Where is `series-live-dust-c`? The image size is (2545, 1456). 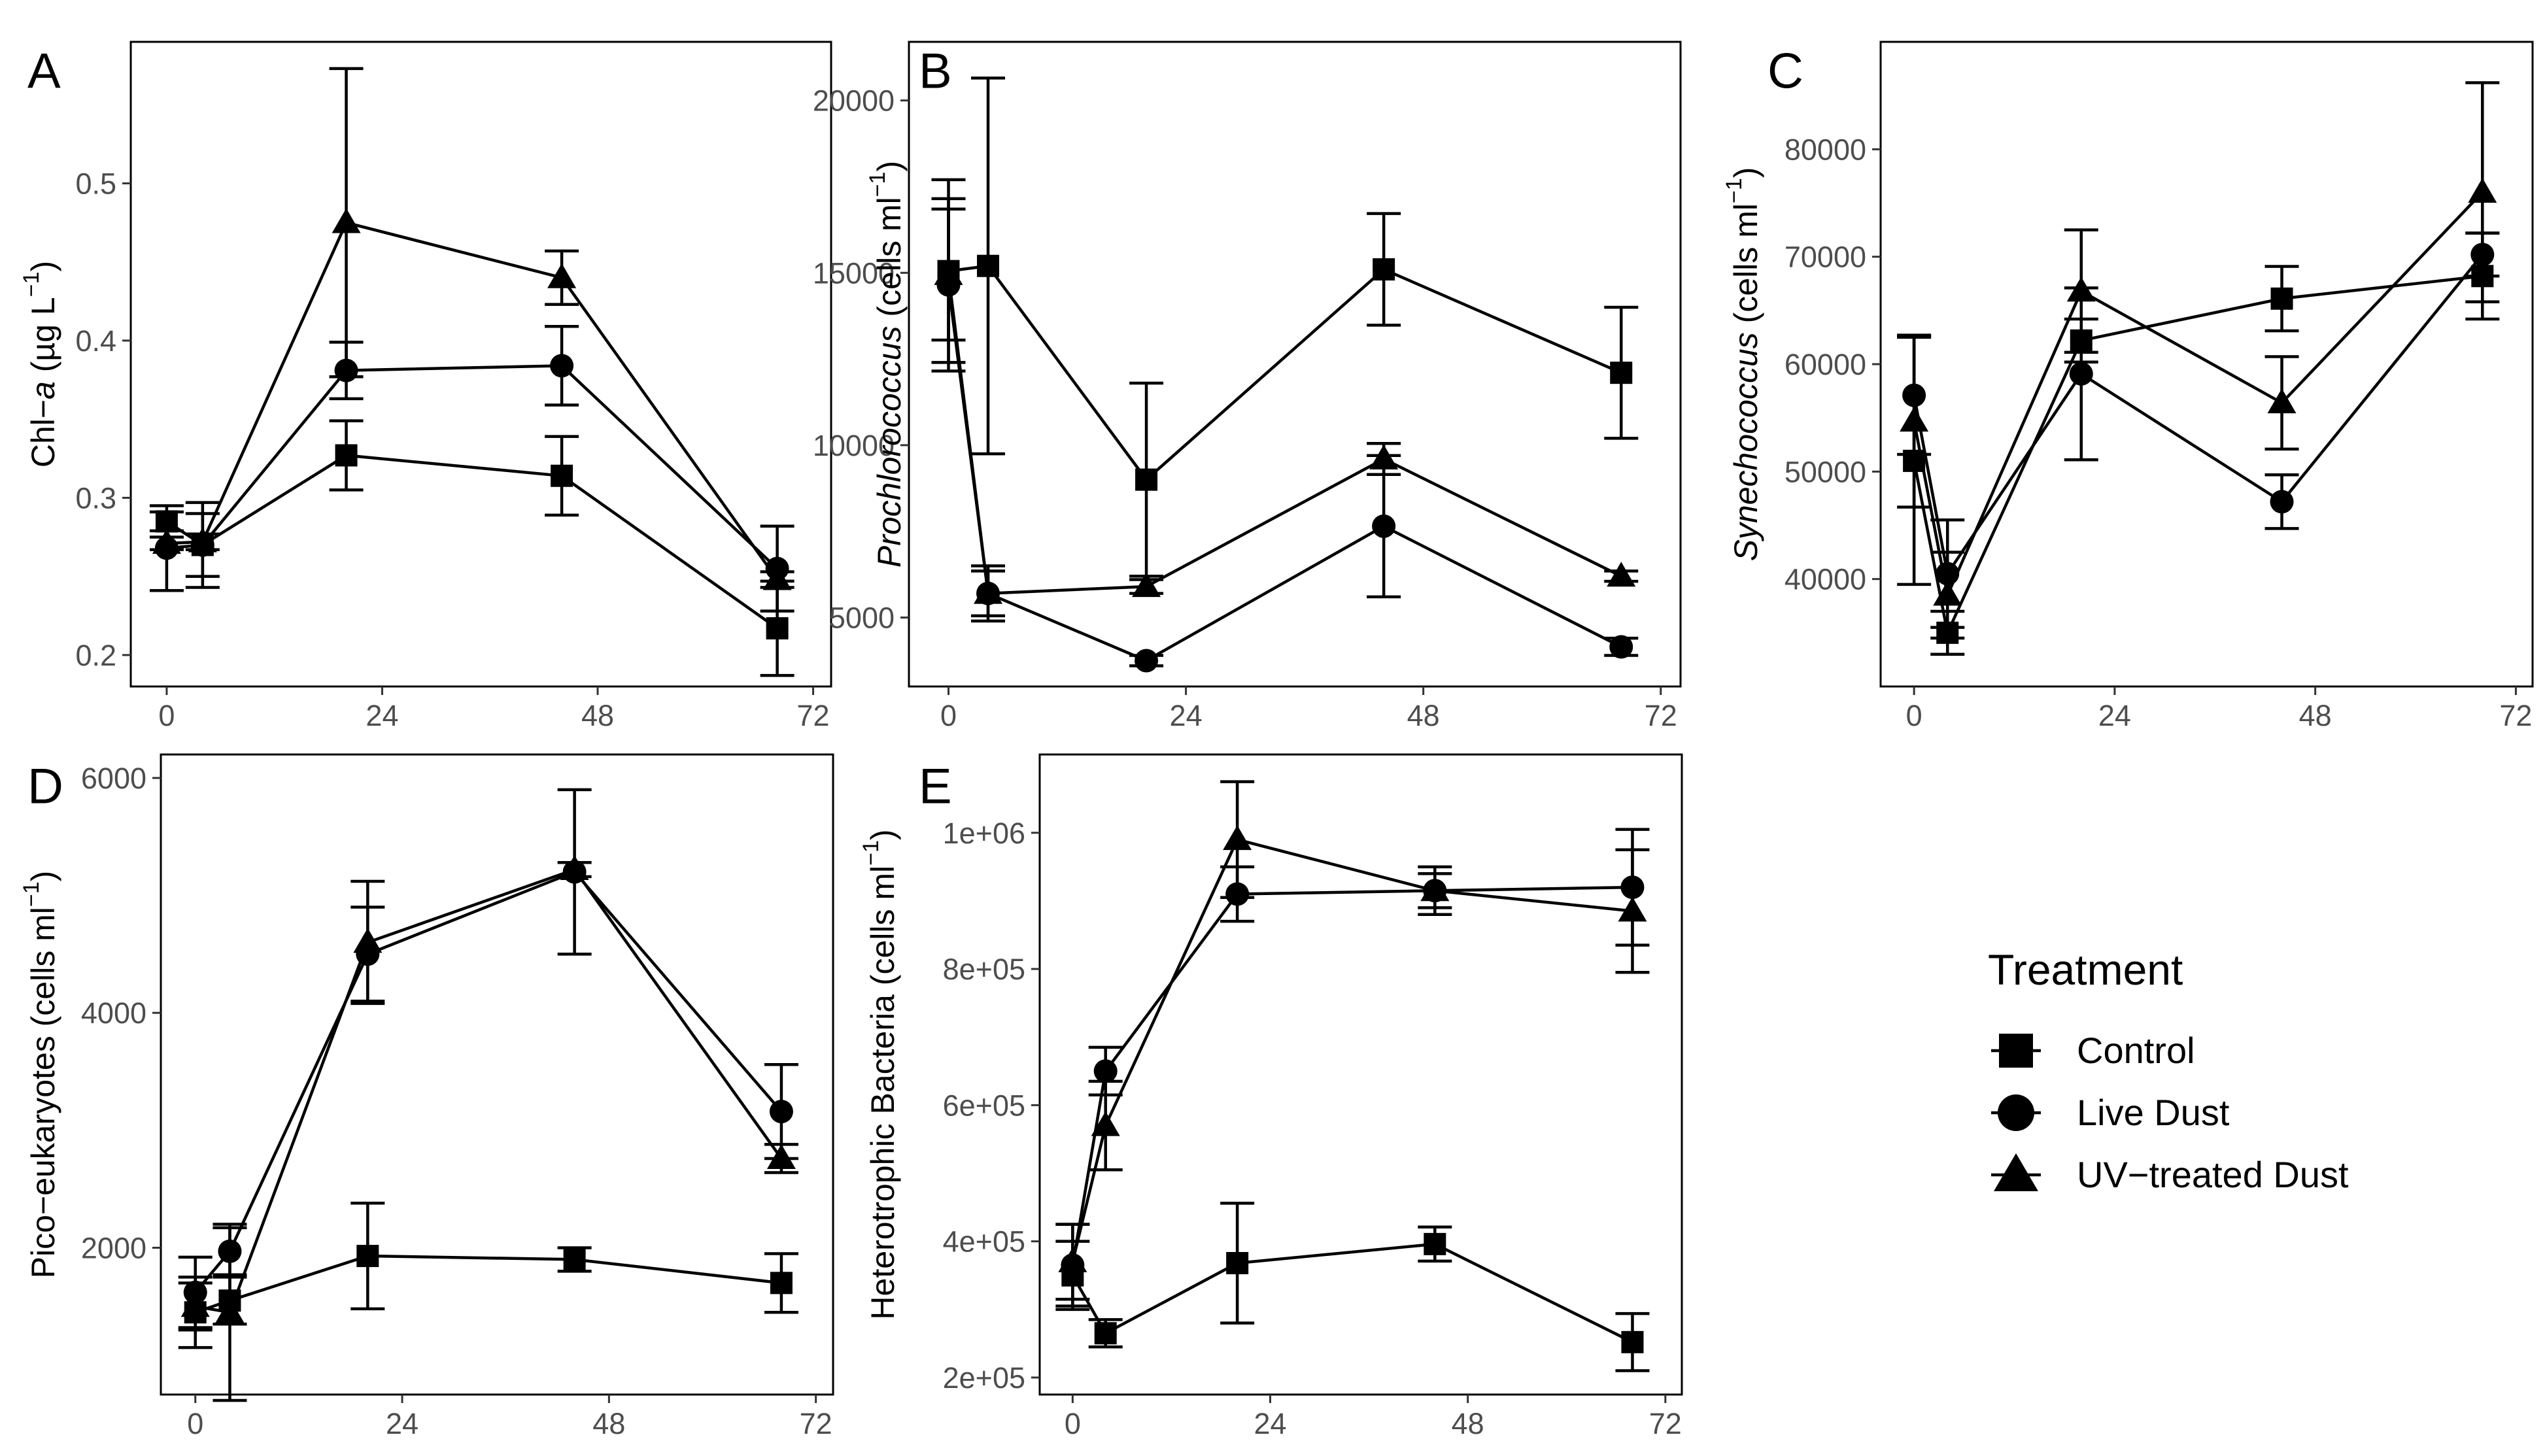 series-live-dust-c is located at coordinates (2198, 430).